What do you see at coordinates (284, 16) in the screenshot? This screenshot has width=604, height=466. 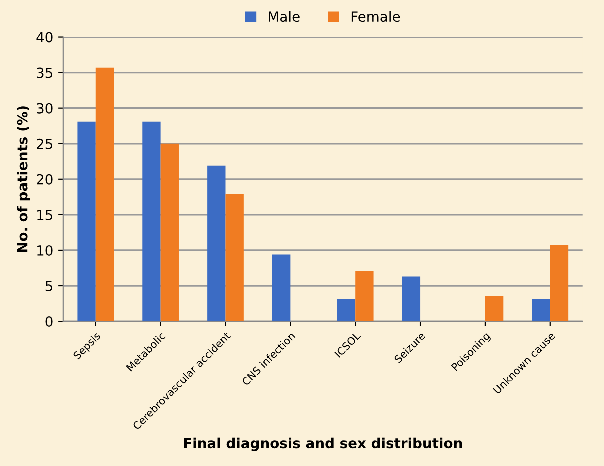 I see `legend-label: Male` at bounding box center [284, 16].